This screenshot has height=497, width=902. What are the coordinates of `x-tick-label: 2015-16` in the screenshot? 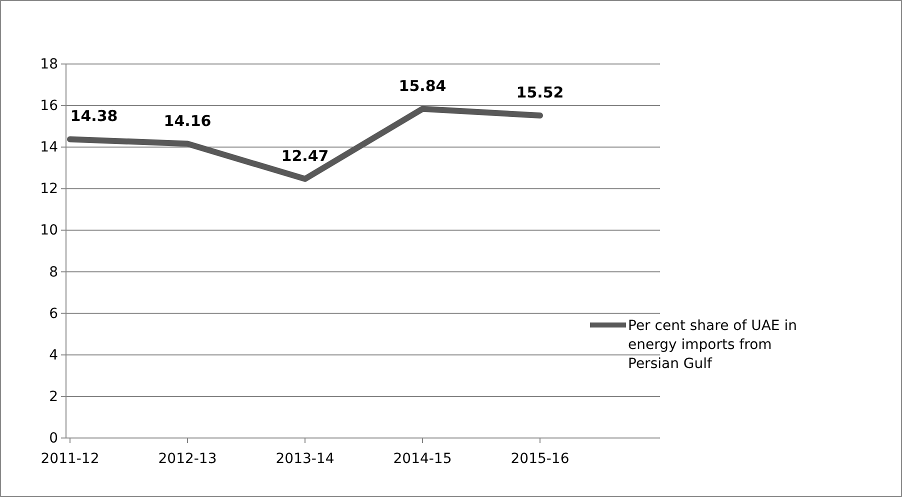 It's located at (540, 458).